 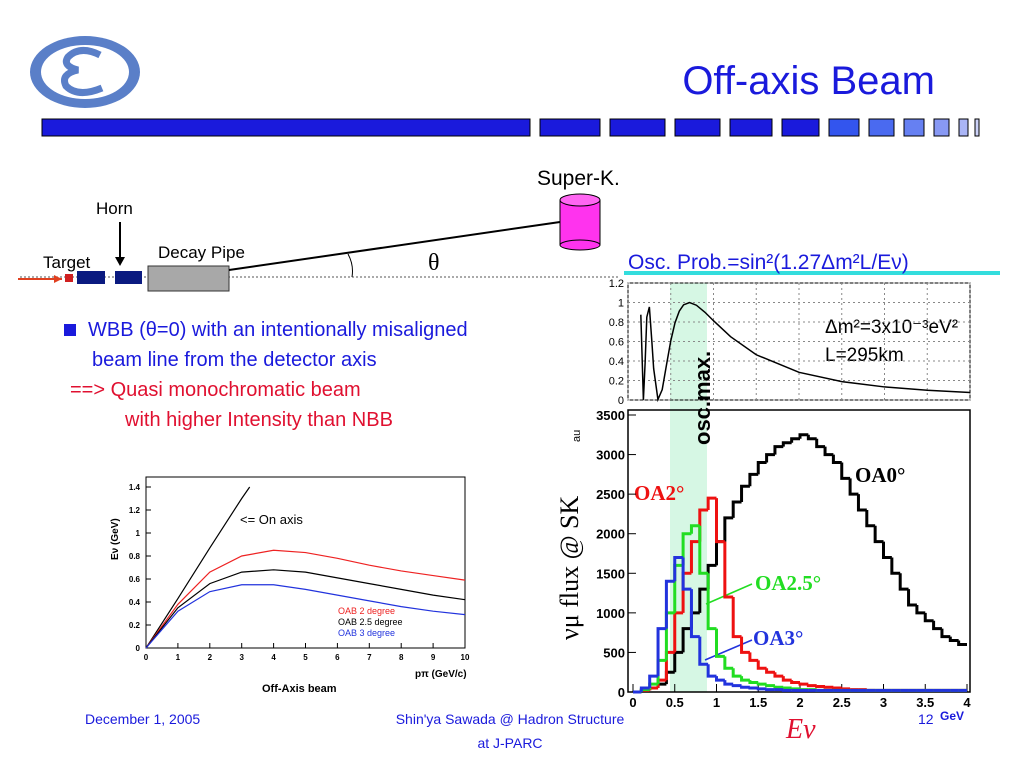 What do you see at coordinates (135, 625) in the screenshot?
I see `y-tick-label: 0.2` at bounding box center [135, 625].